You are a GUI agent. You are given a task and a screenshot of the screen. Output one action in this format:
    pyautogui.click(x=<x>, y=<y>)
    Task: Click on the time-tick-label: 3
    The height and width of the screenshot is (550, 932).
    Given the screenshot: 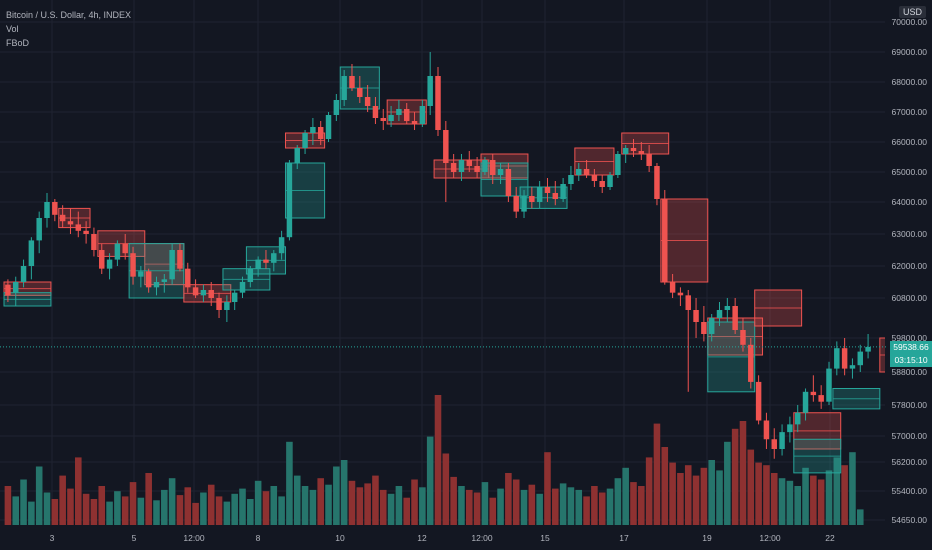 What is the action you would take?
    pyautogui.click(x=52, y=538)
    